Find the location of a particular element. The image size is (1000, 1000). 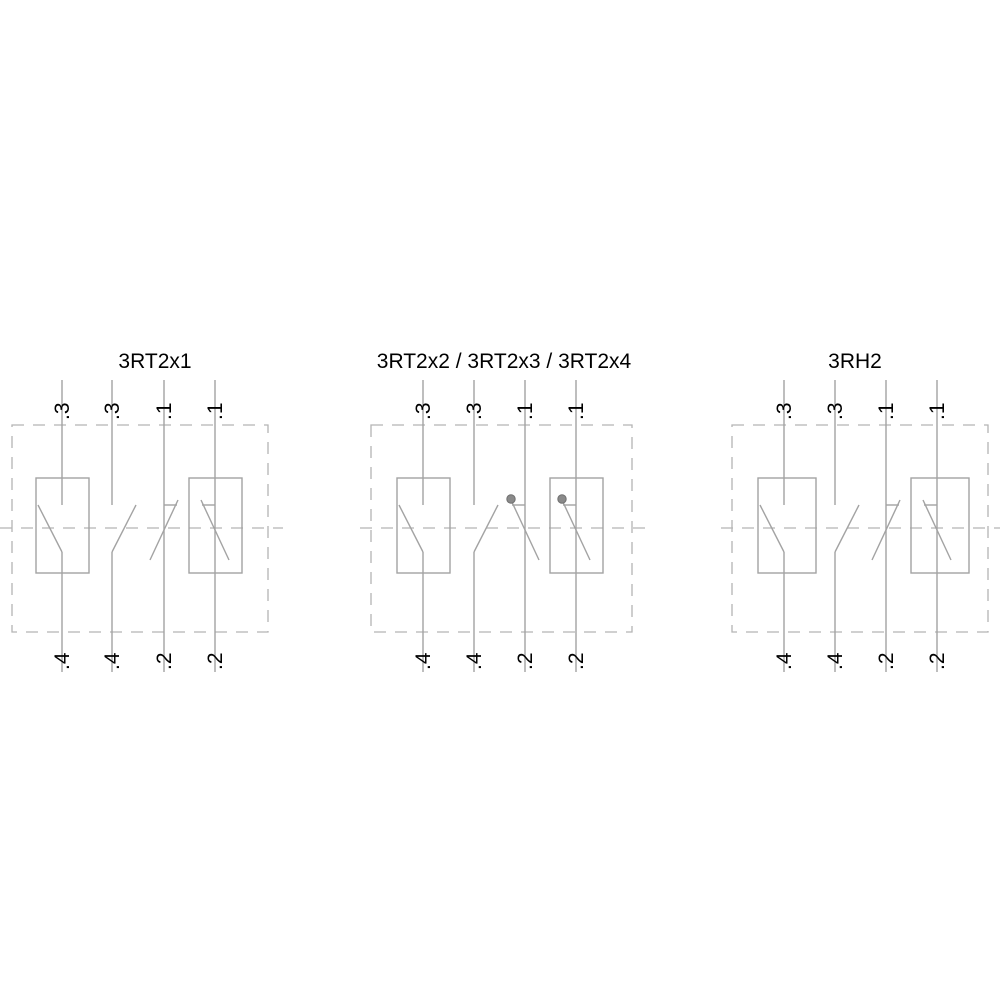

group-3rh2 is located at coordinates (860, 526).